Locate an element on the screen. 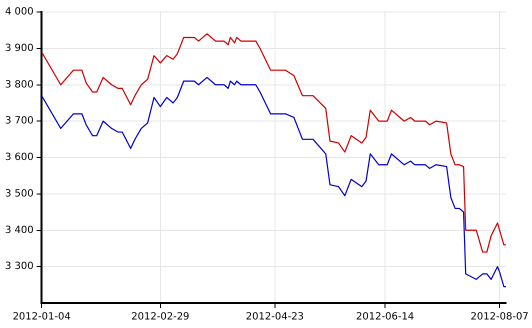 The width and height of the screenshot is (532, 328). x-tick-label: 2012-02-29 is located at coordinates (160, 317).